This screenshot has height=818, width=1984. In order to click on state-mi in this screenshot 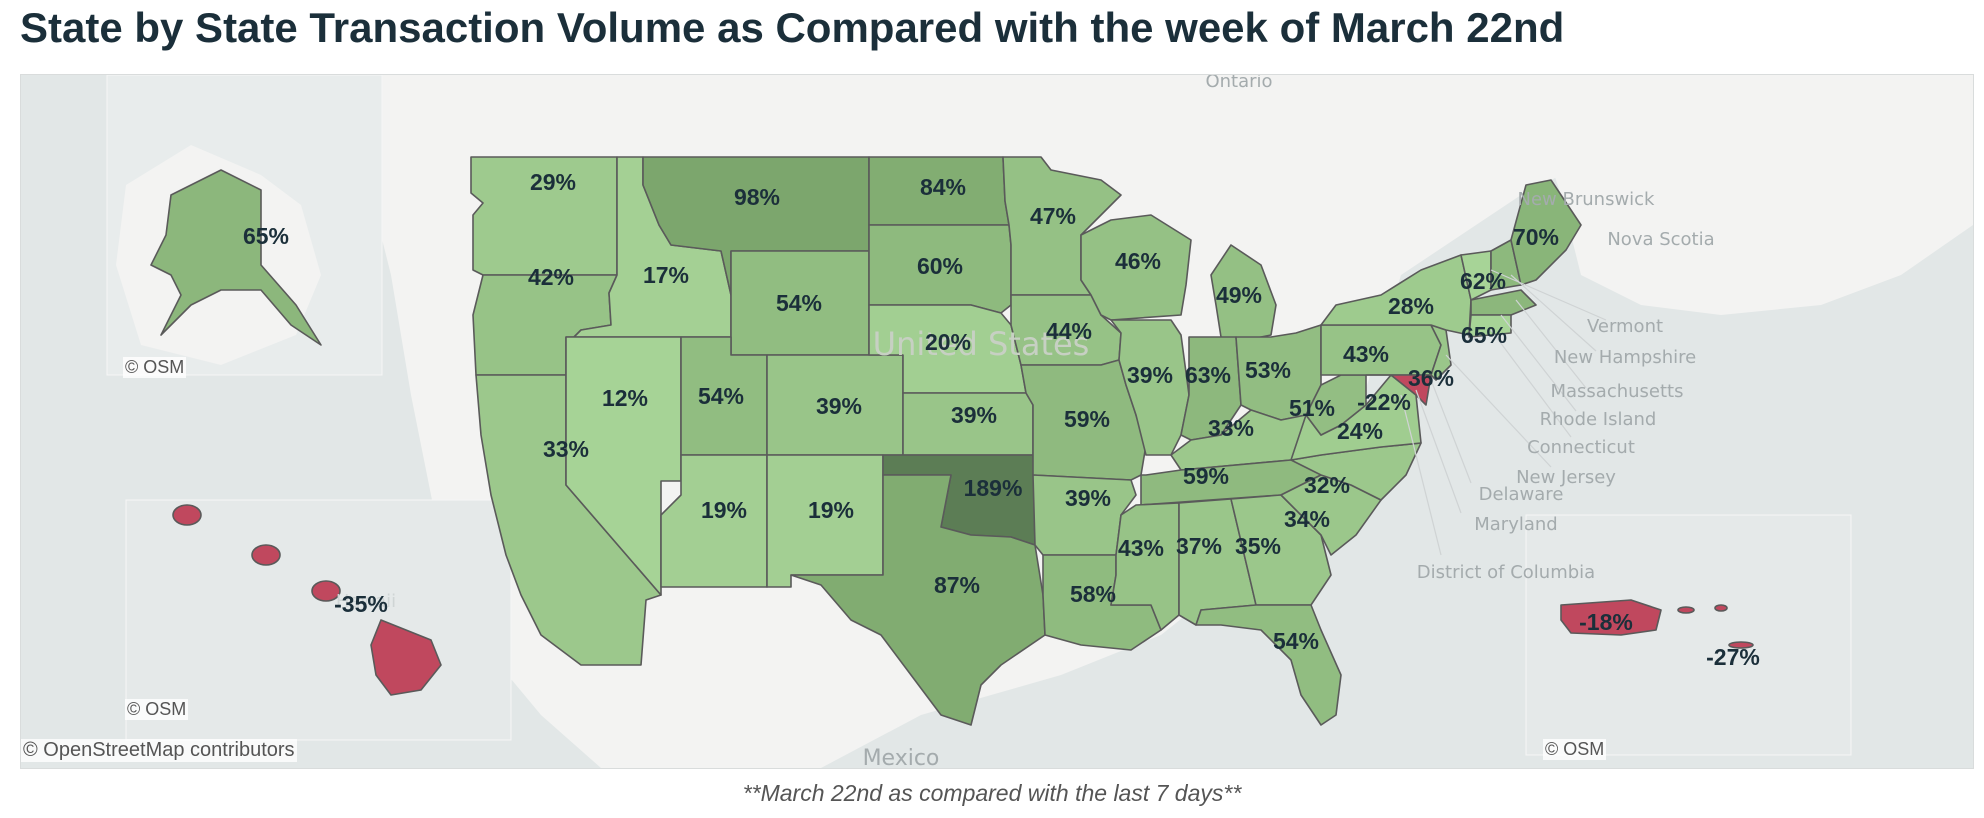, I will do `click(1243, 293)`.